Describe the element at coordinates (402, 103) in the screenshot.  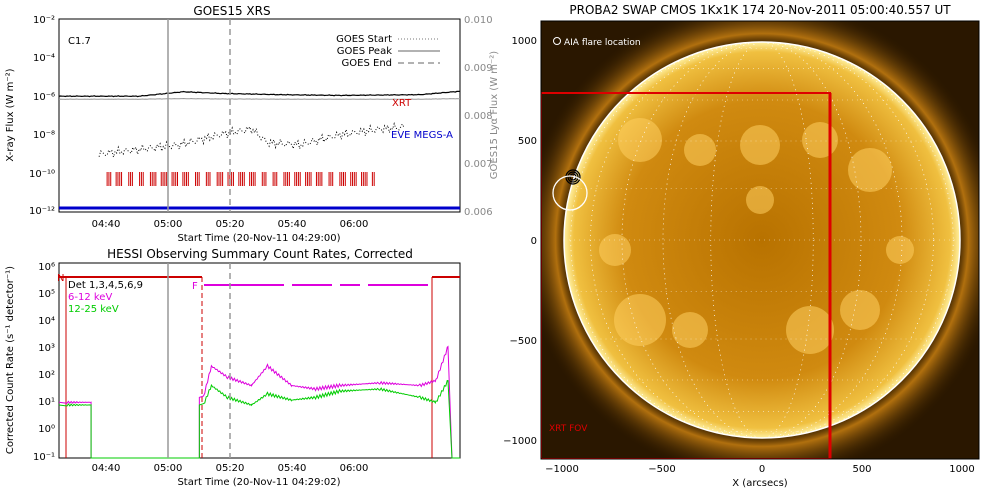
I see `goes-xrt-label: XRT` at that location.